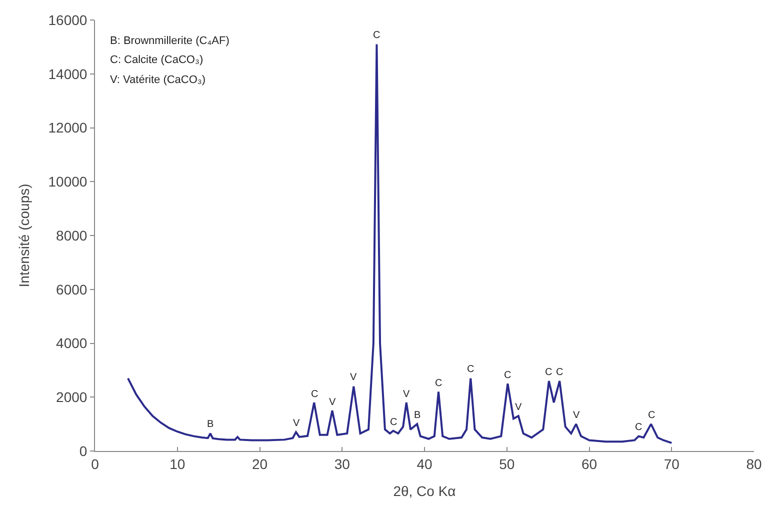 The image size is (774, 516). I want to click on x-tick-label: 10, so click(178, 464).